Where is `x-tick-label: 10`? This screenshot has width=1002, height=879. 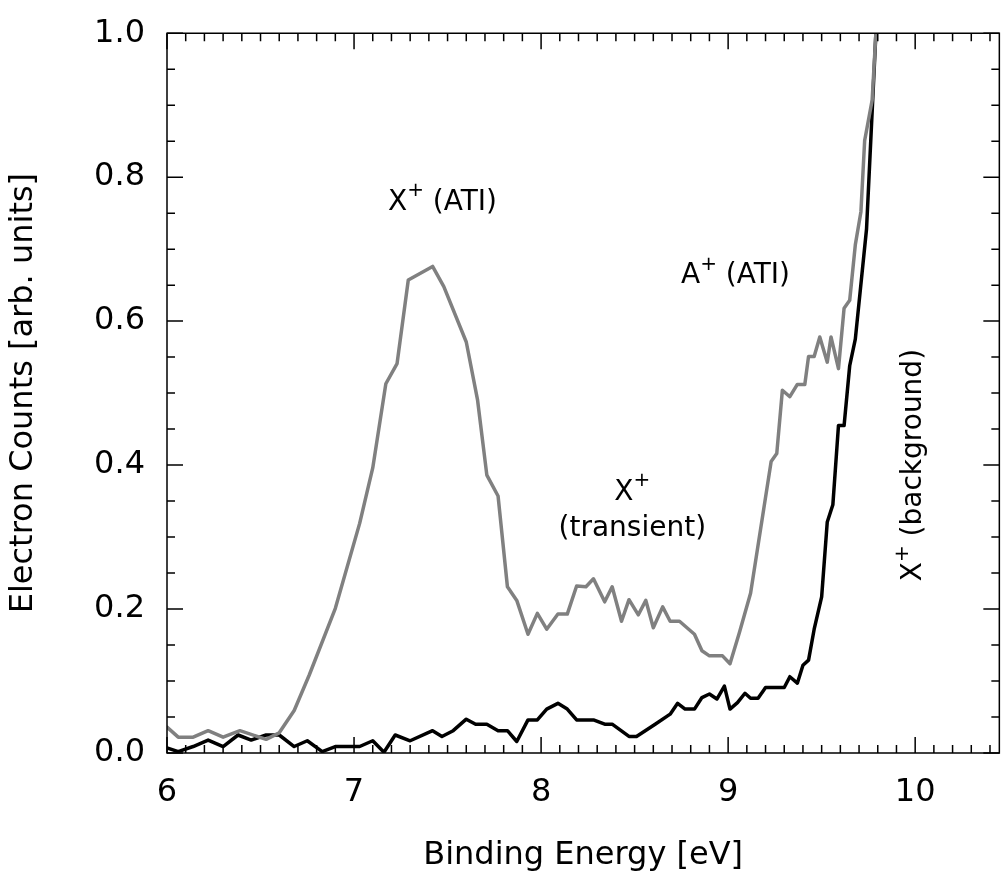 x-tick-label: 10 is located at coordinates (915, 789).